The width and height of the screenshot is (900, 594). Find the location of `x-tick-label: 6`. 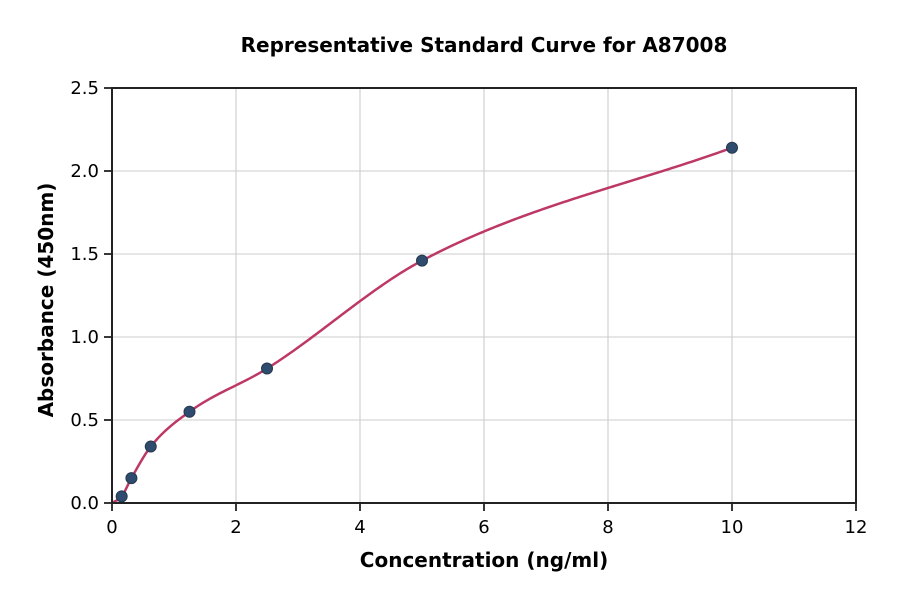

x-tick-label: 6 is located at coordinates (483, 527).